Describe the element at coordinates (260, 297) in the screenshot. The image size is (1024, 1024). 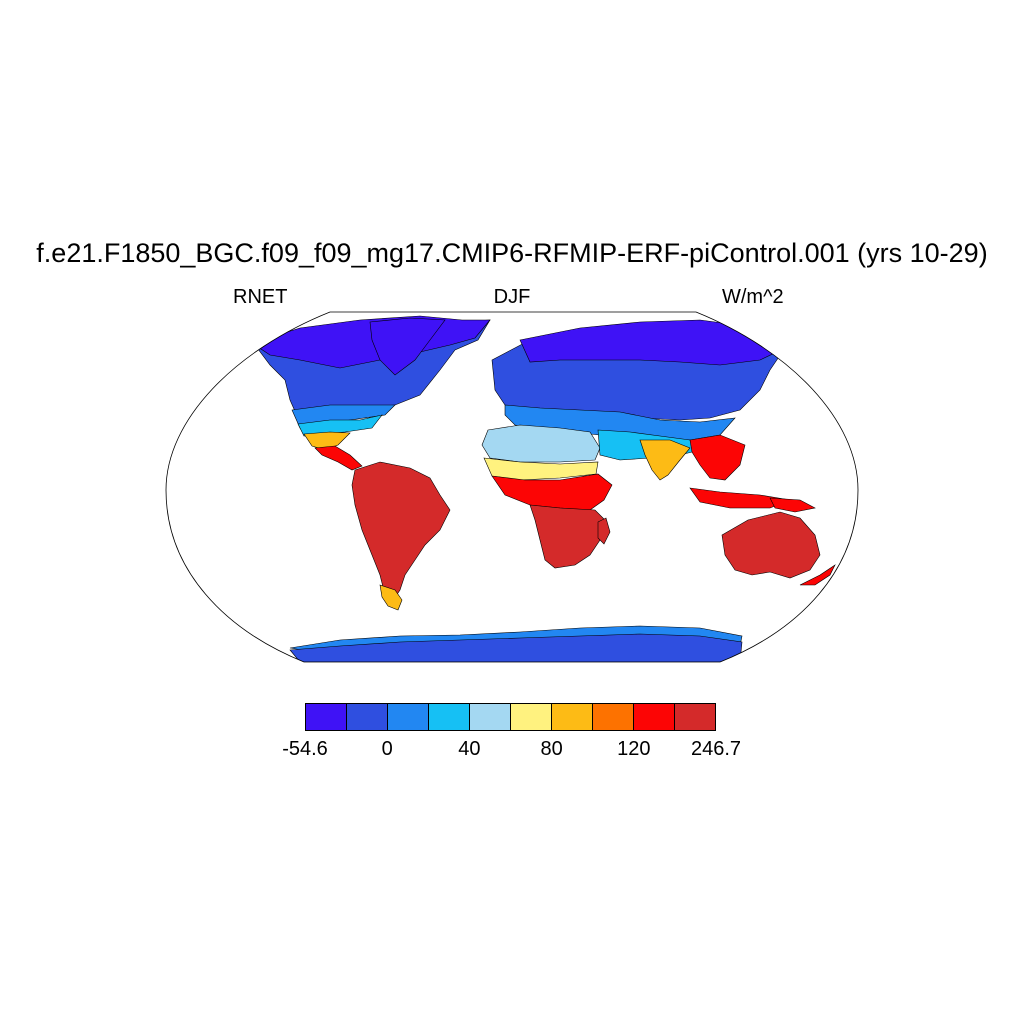
I see `variable-label: RNET` at that location.